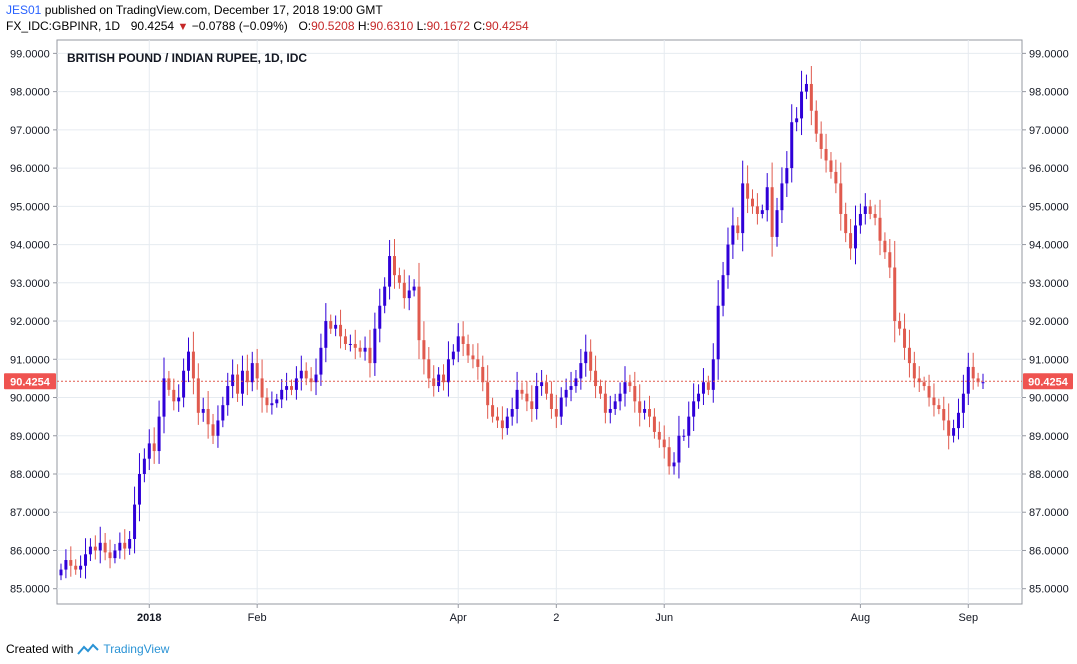 The height and width of the screenshot is (664, 1077). Describe the element at coordinates (1049, 54) in the screenshot. I see `y-tick-label-right: 99.0000` at that location.